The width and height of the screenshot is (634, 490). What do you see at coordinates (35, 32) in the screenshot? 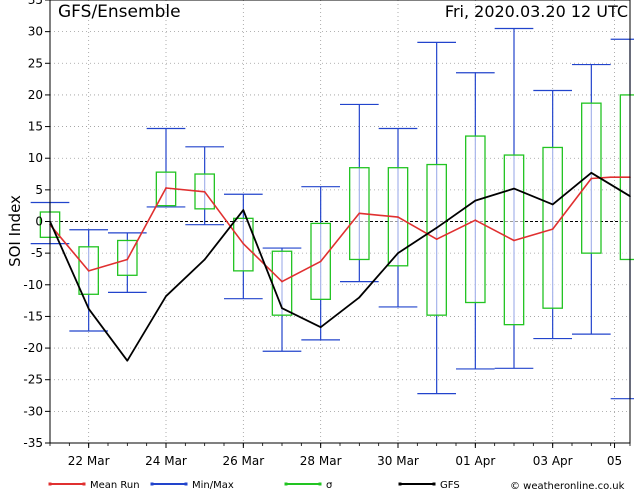
I see `y-tick-label: 30` at bounding box center [35, 32].